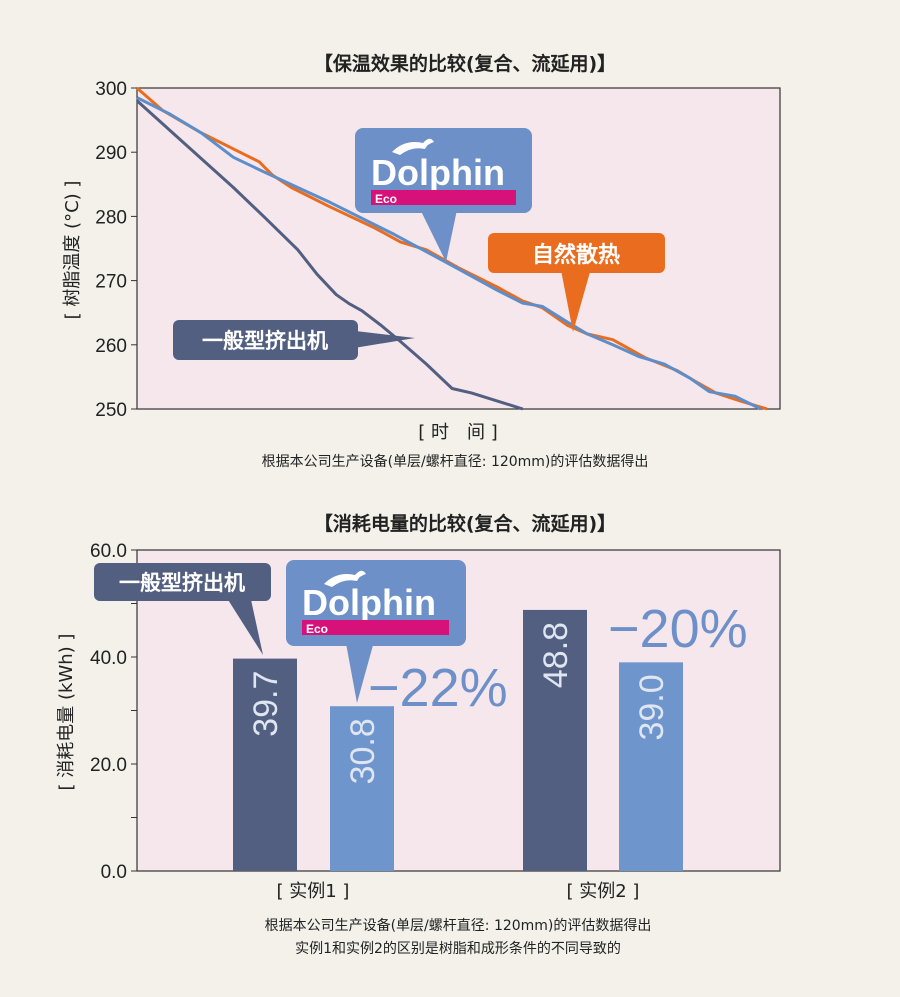 The image size is (900, 997). What do you see at coordinates (72, 250) in the screenshot?
I see `chart1-y-label: [ 树脂温度 (°C) ]` at bounding box center [72, 250].